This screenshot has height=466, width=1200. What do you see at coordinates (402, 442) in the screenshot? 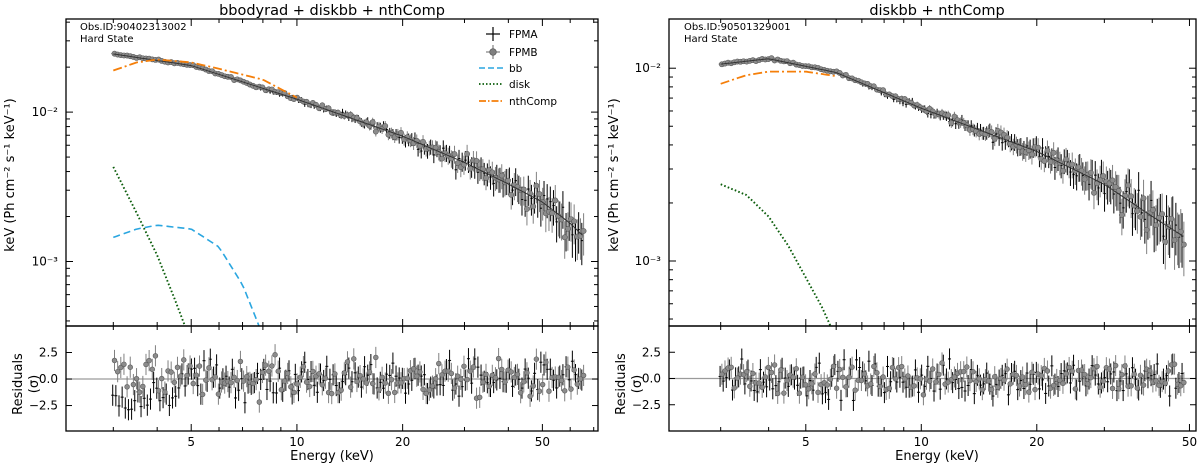
I see `left-x-tick-label: 20` at bounding box center [402, 442].